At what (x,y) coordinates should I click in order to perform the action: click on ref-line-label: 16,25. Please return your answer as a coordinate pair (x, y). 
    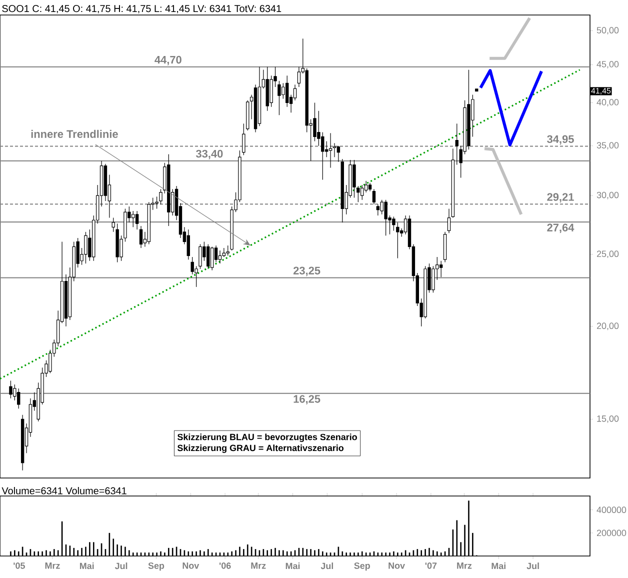
    Looking at the image, I should click on (307, 399).